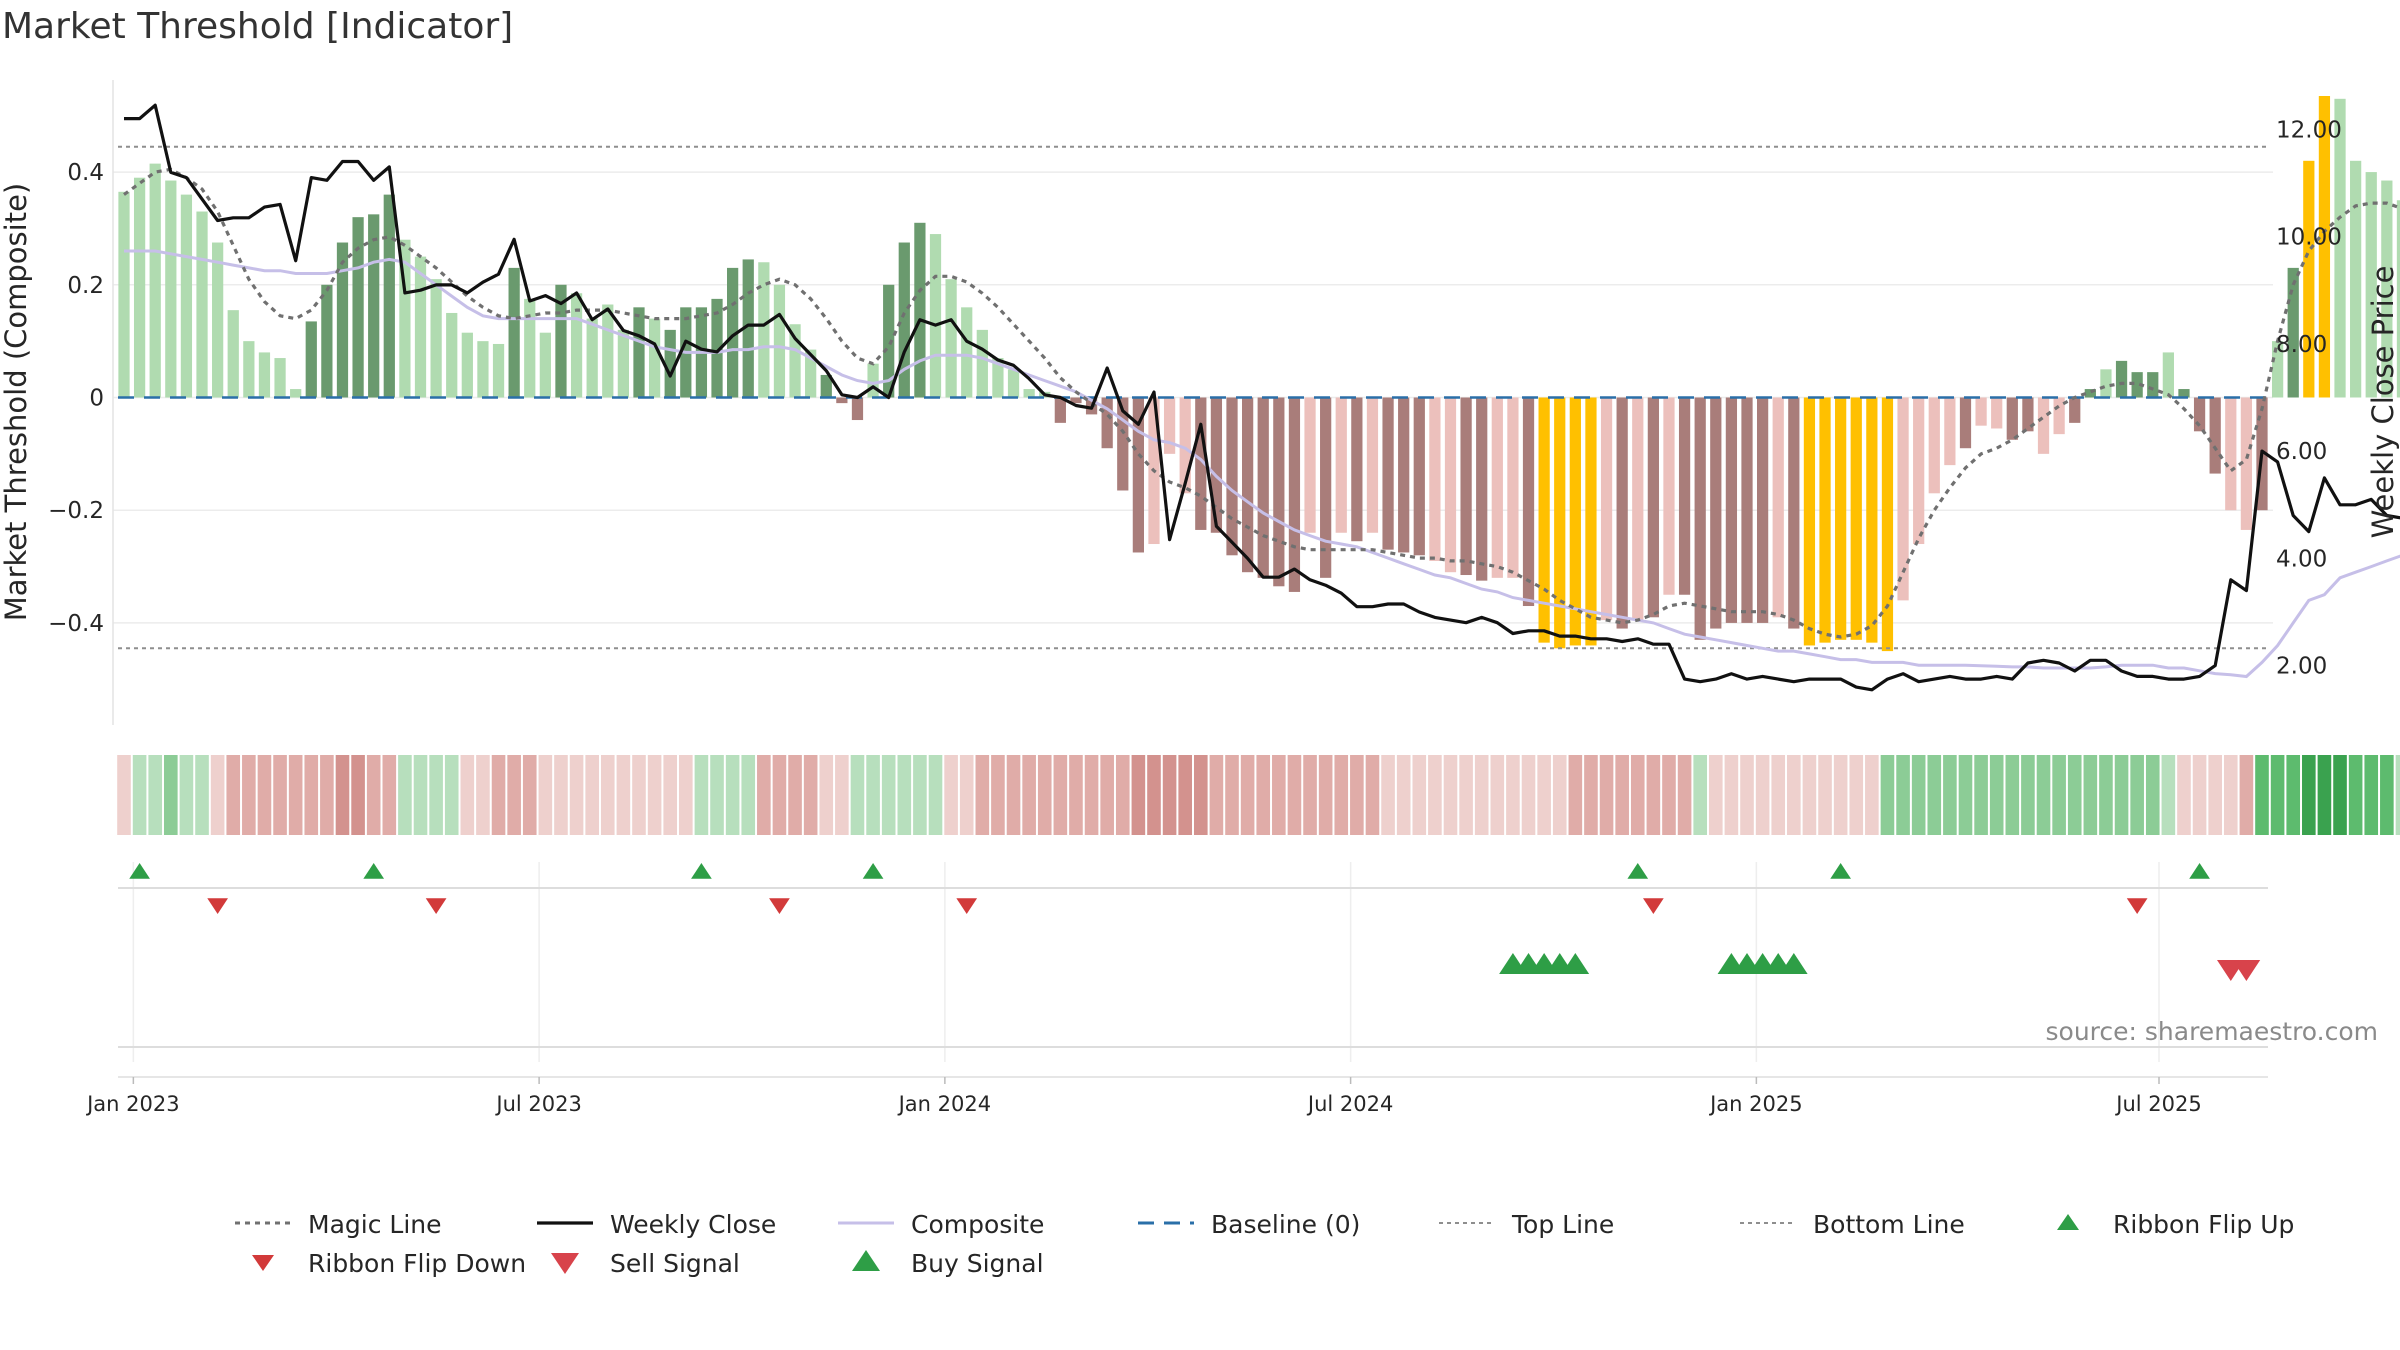  I want to click on x-tick-label: Jan 2025, so click(1755, 1104).